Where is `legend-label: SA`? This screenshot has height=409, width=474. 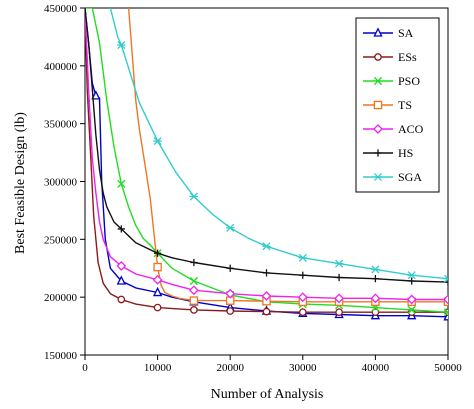
legend-label: SA is located at coordinates (406, 33).